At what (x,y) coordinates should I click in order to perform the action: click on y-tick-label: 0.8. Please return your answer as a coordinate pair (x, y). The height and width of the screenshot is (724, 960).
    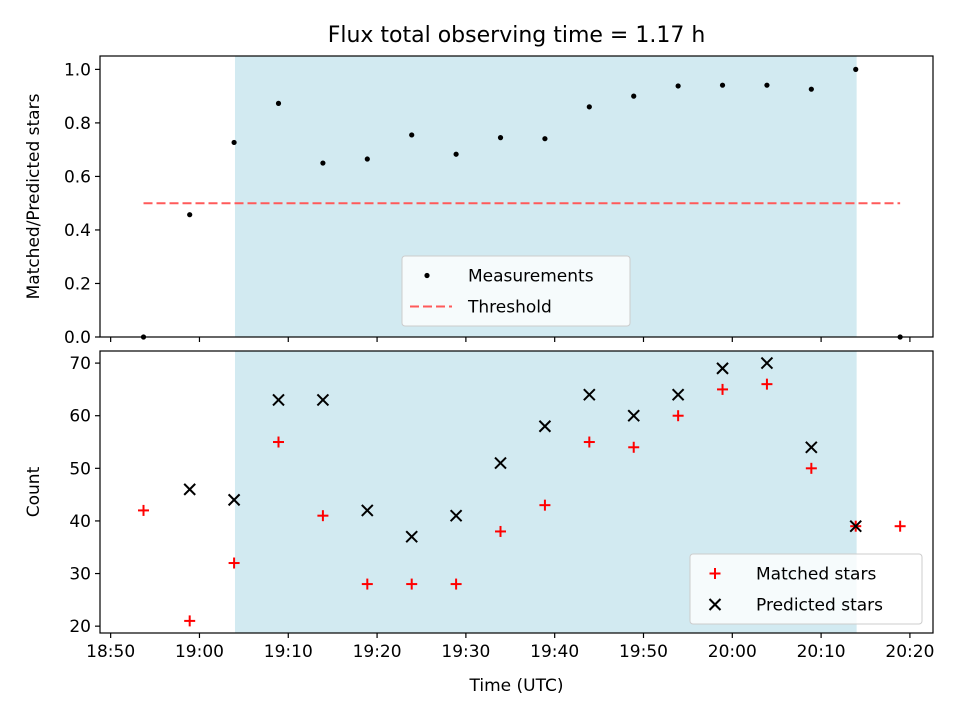
    Looking at the image, I should click on (77, 124).